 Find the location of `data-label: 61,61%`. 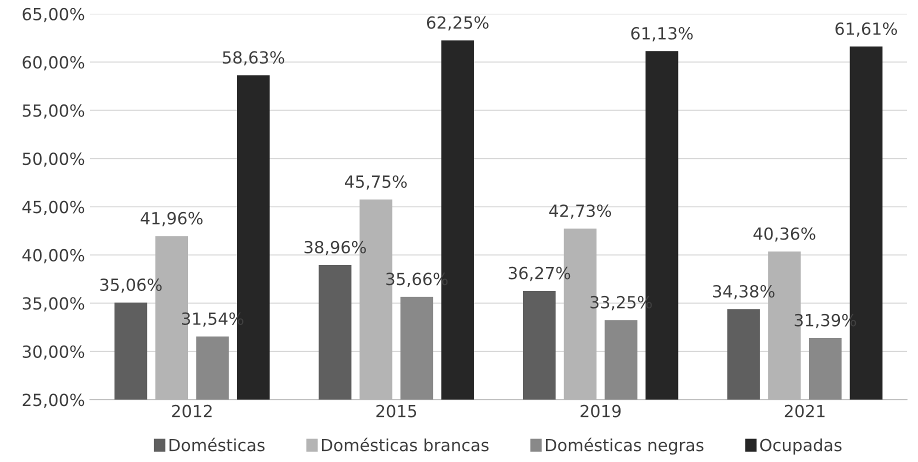

data-label: 61,61% is located at coordinates (866, 29).